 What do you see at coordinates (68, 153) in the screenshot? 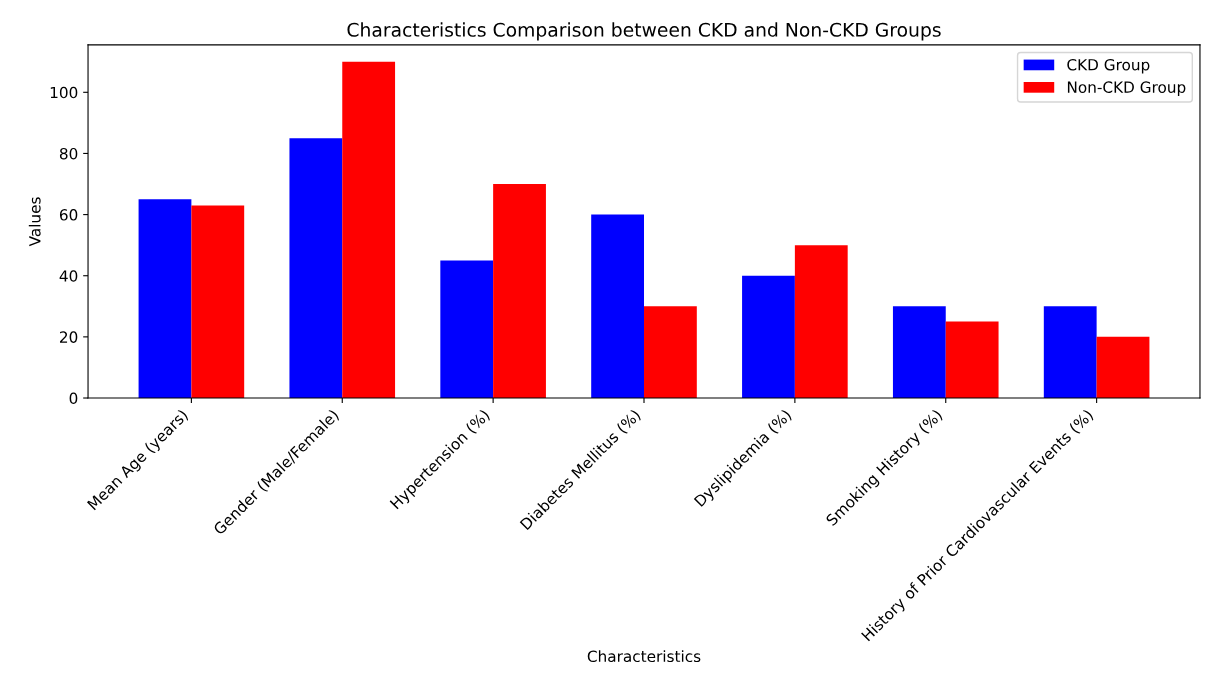
I see `y-tick-label: 80` at bounding box center [68, 153].